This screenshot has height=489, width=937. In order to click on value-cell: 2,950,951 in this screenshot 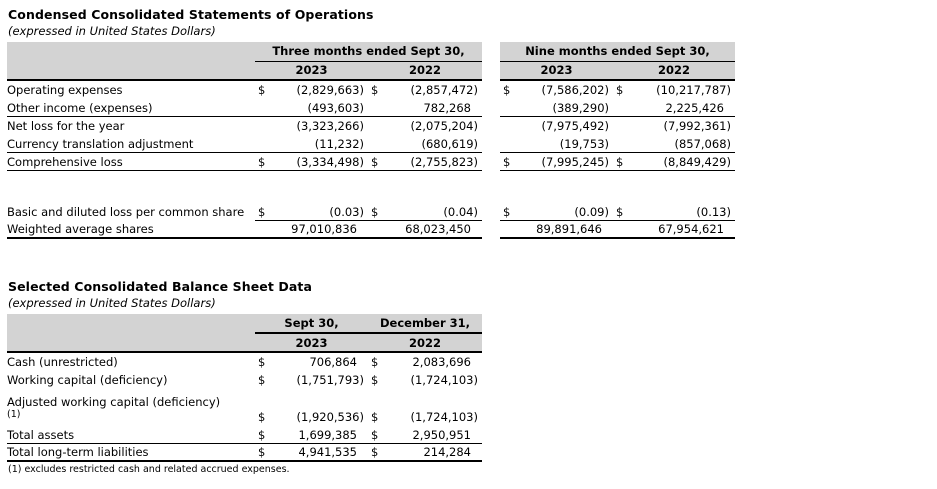, I will do `click(438, 434)`.